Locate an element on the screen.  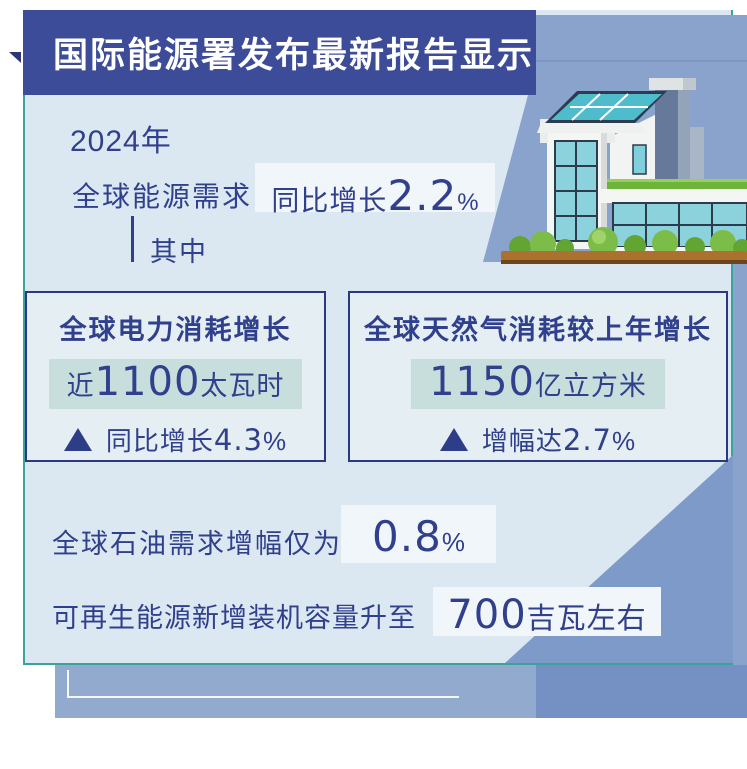
electricity-stat-card: 全球电力消耗增长 近 1100 太瓦时 同比增长4.3% is located at coordinates (175, 376).